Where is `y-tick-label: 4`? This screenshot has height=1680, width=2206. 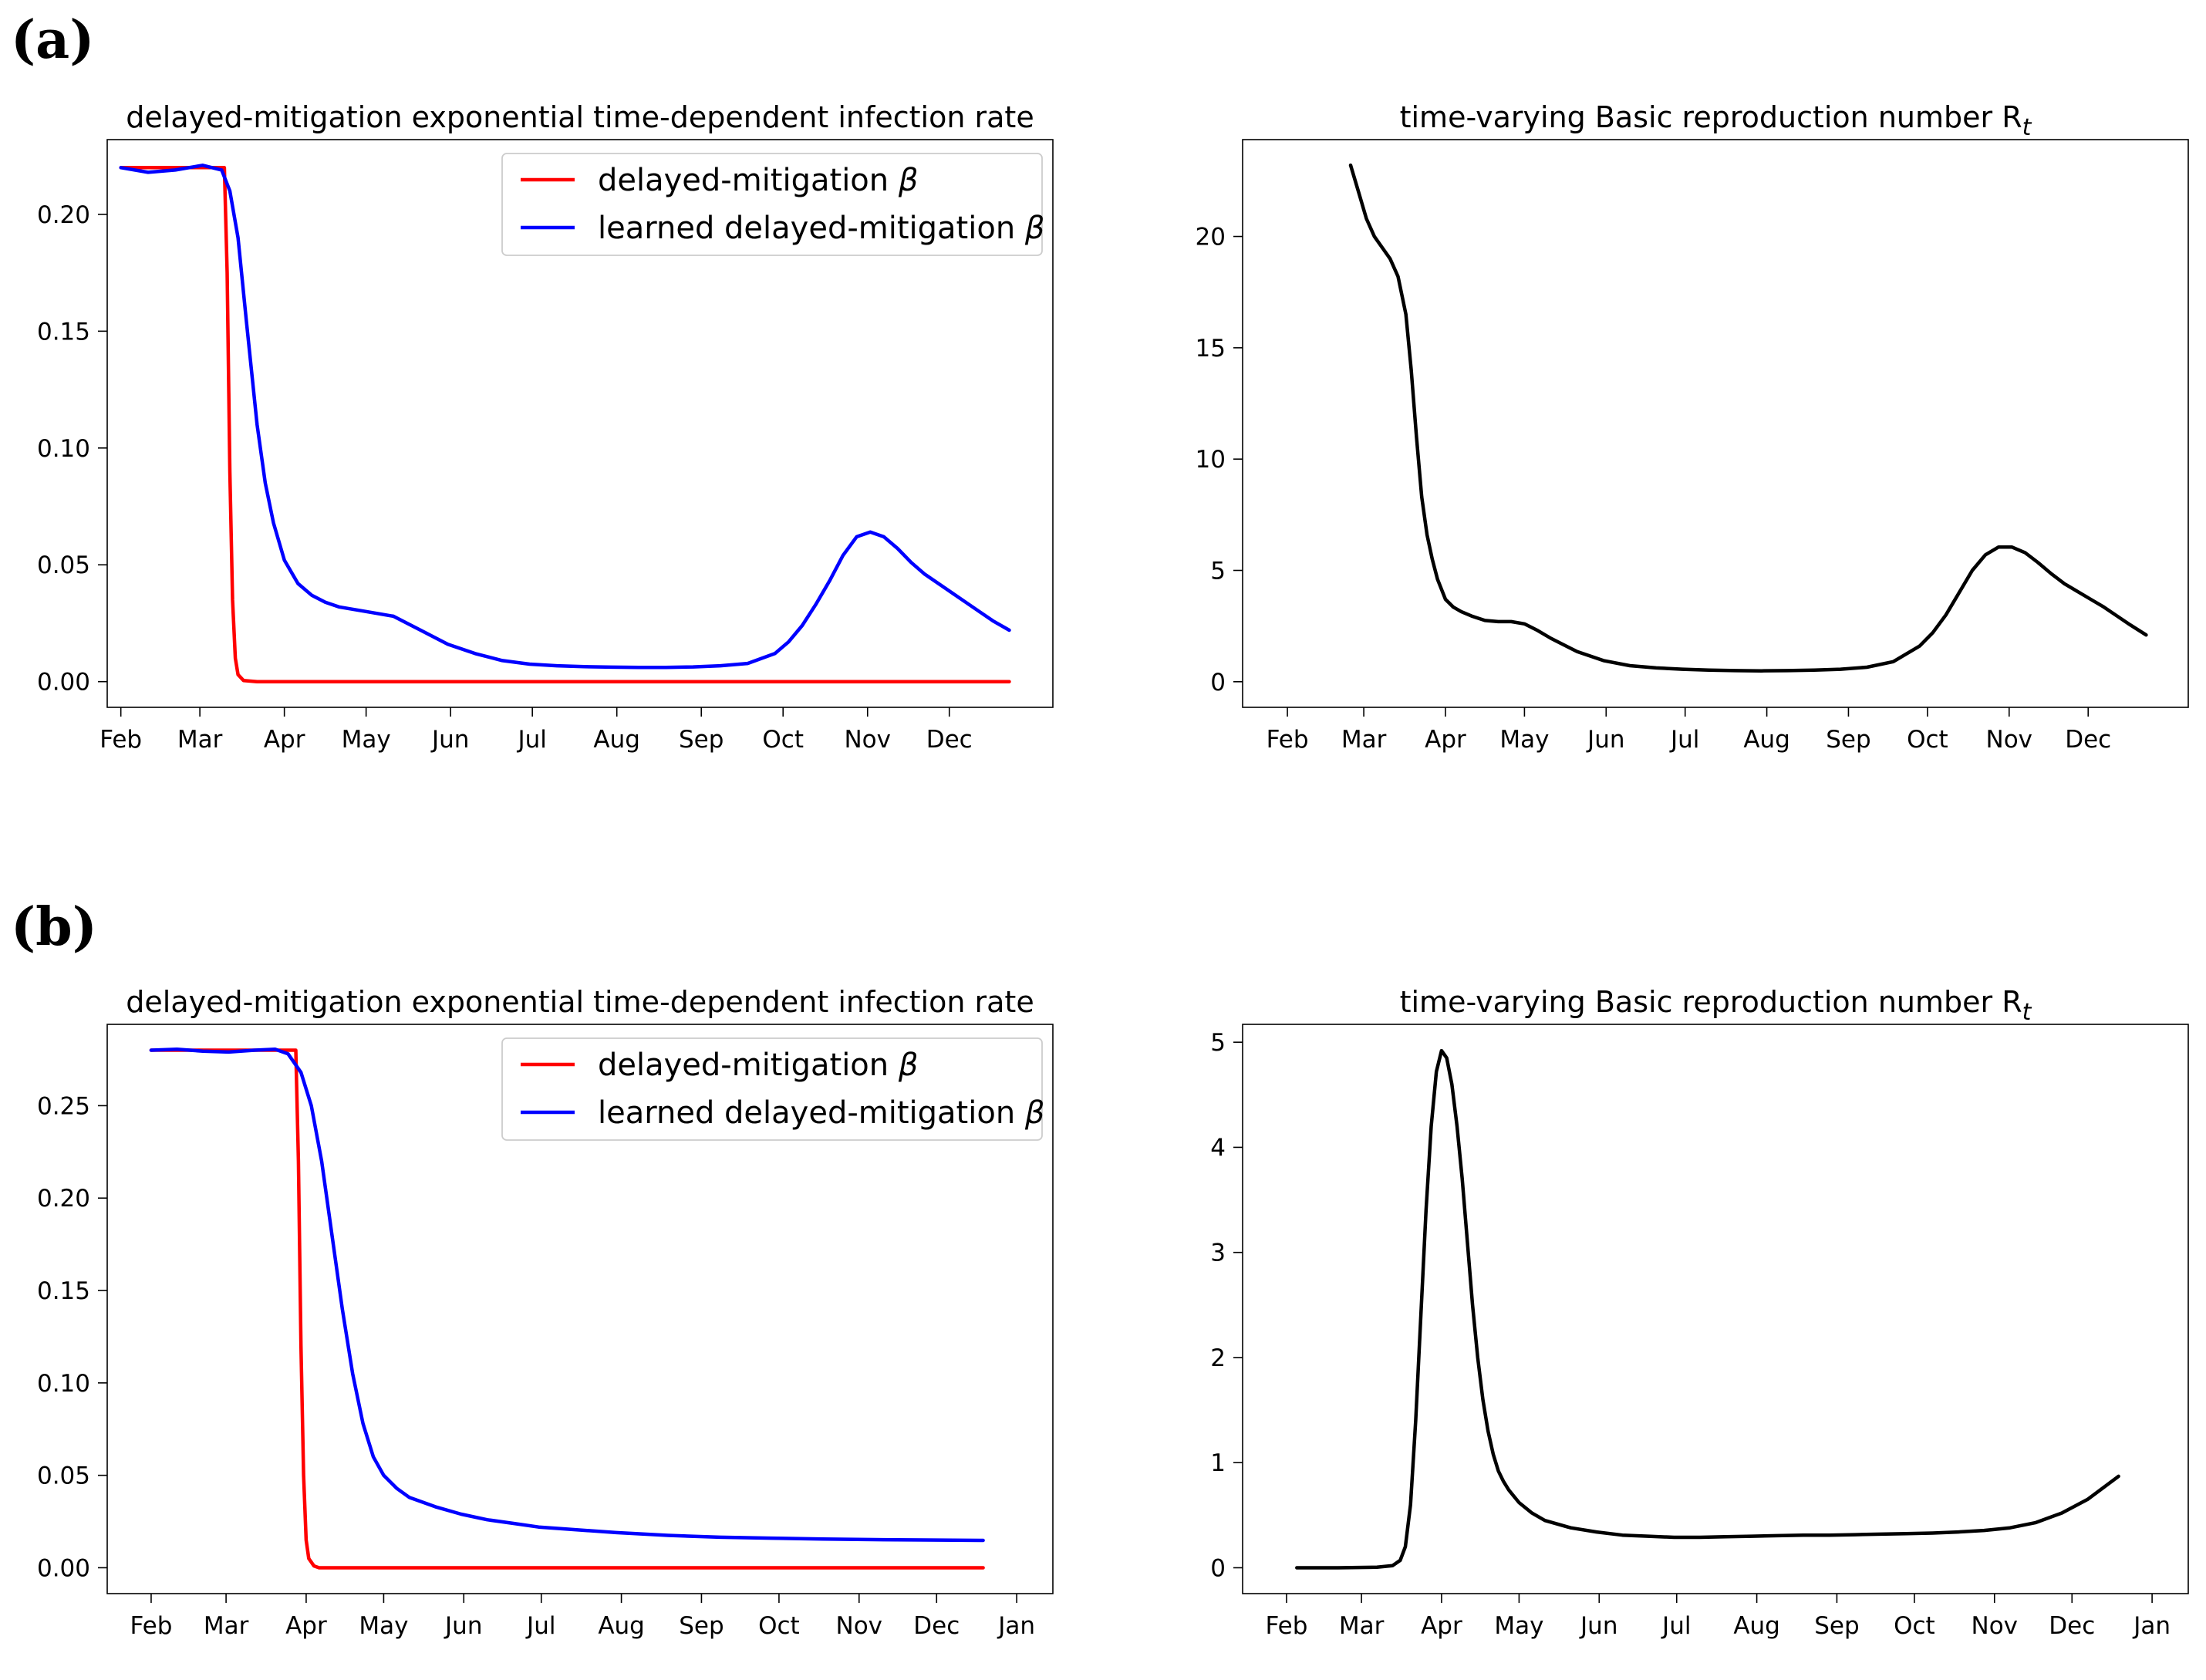 y-tick-label: 4 is located at coordinates (1218, 1148).